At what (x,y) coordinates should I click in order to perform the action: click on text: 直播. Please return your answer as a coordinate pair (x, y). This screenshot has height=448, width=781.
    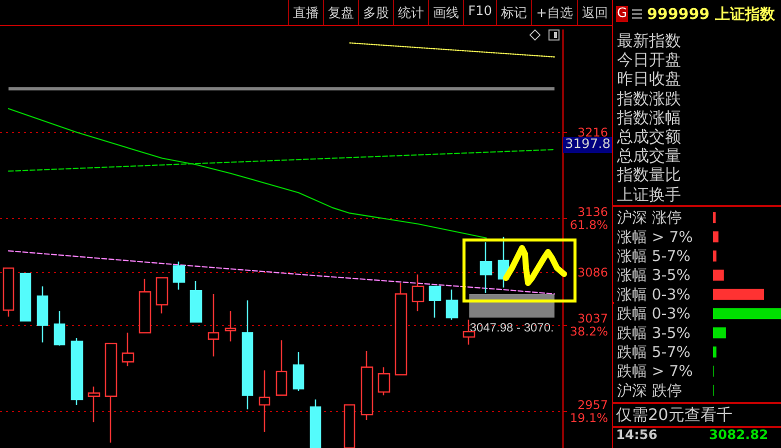
    Looking at the image, I should click on (306, 12).